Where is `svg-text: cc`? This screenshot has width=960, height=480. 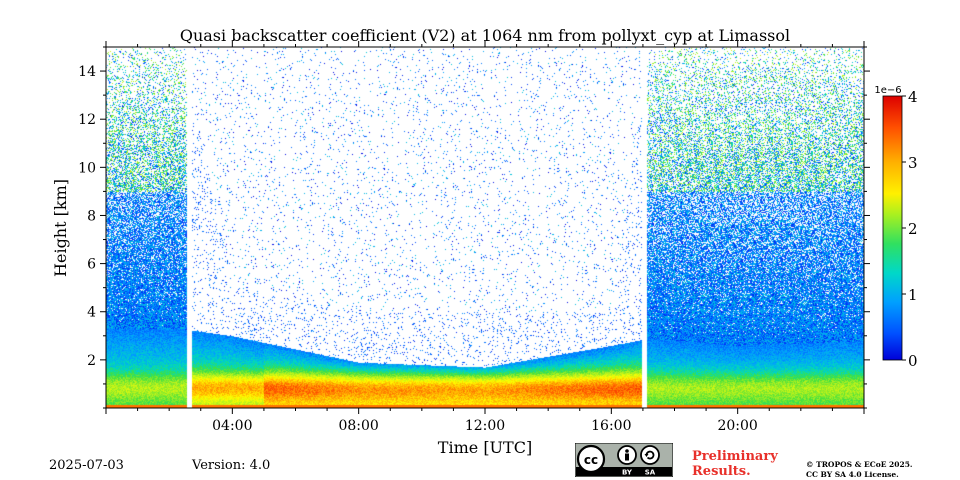
svg-text: cc is located at coordinates (591, 460).